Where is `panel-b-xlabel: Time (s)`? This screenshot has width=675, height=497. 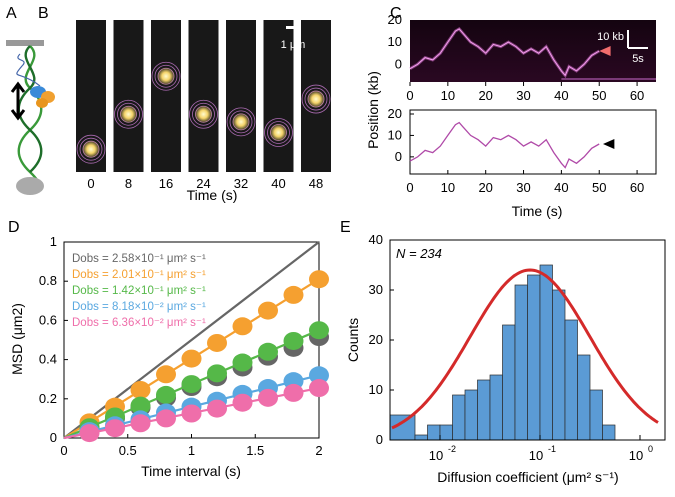 panel-b-xlabel: Time (s) is located at coordinates (212, 195).